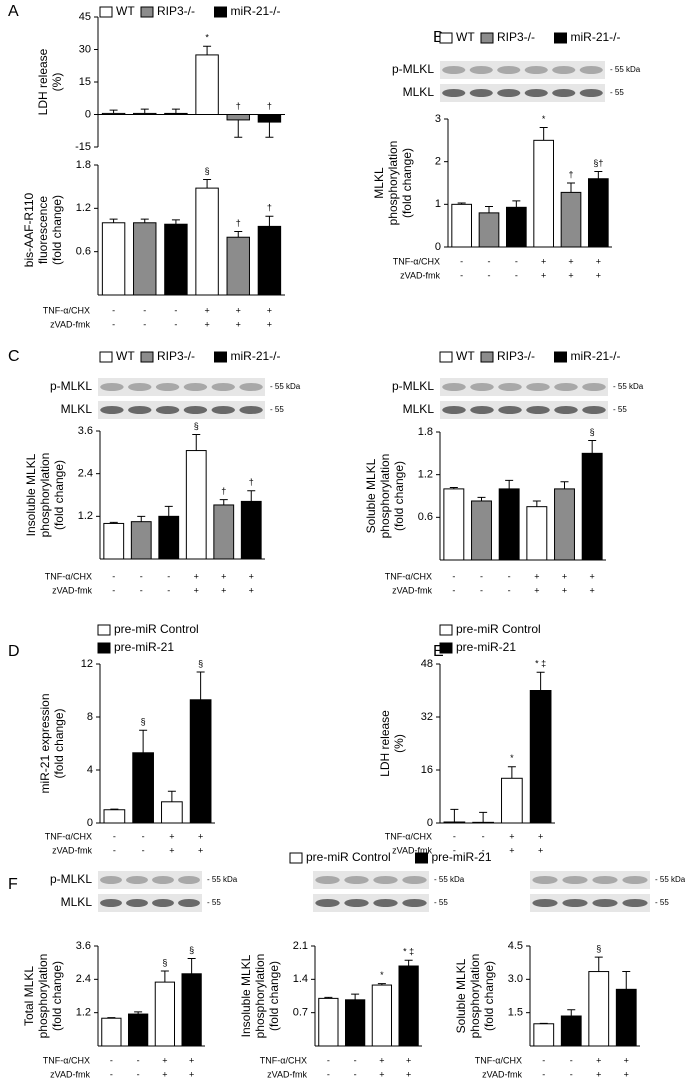  I want to click on treatment-label: TNF-α/CHX, so click(68, 836).